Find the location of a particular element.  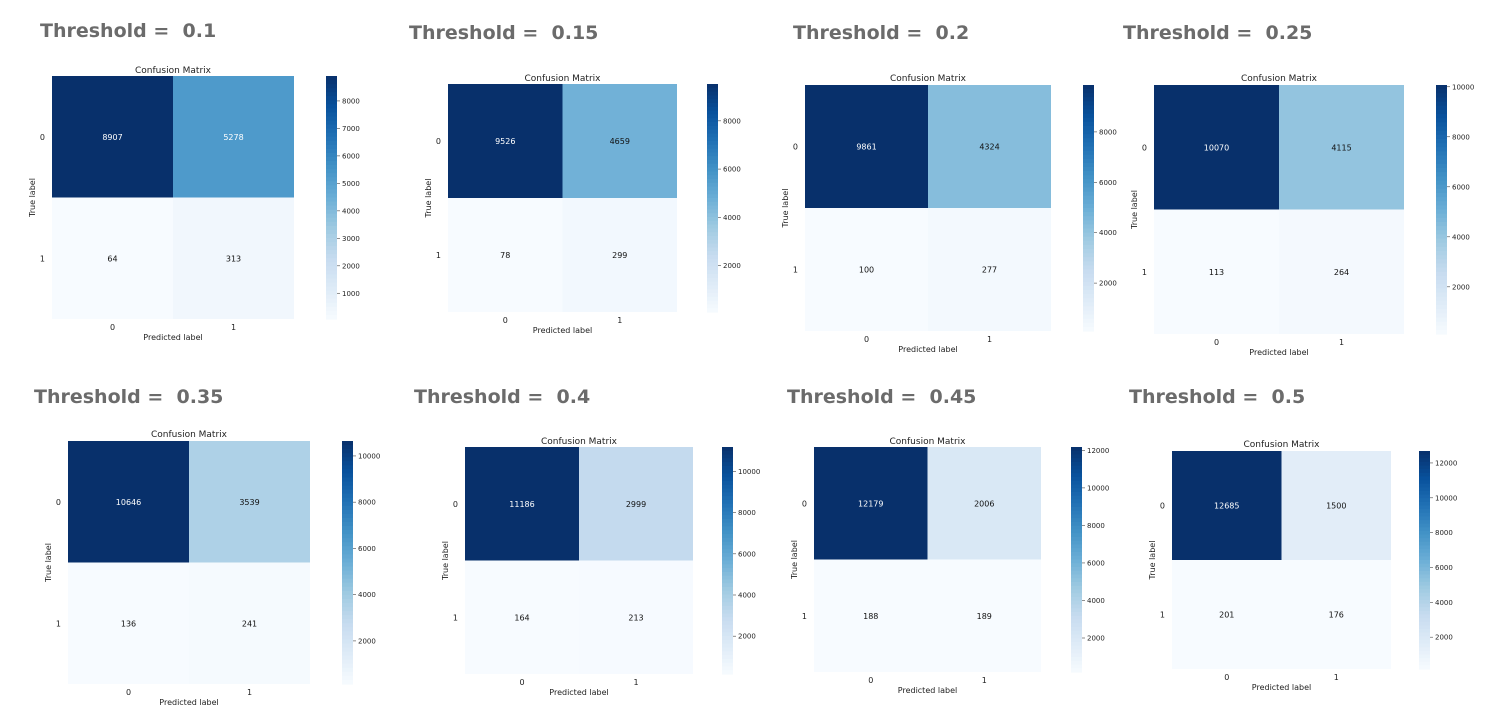

y-tick-label: 1 is located at coordinates (1144, 272).